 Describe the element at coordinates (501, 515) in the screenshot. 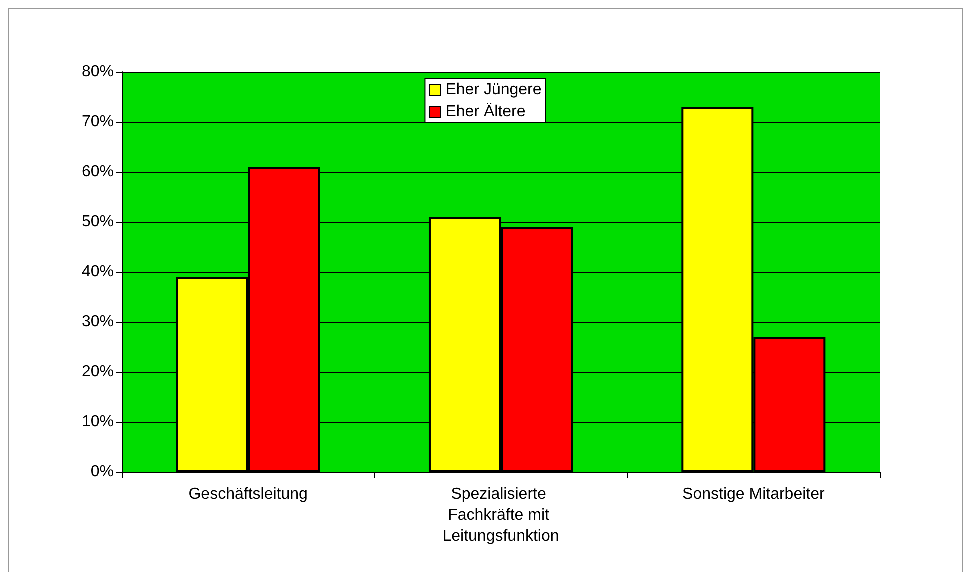

I see `x-tick-label: Spezialisierte Fachkräfte mit Leitungsfunktion` at that location.